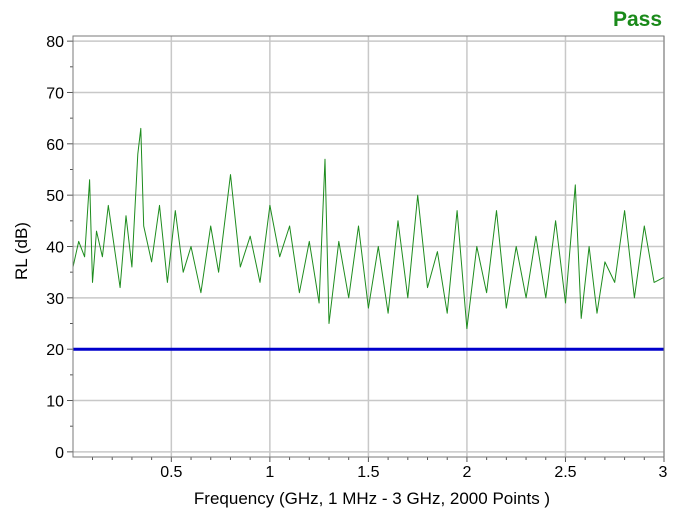 Image resolution: width=684 pixels, height=517 pixels. I want to click on pass-status: Pass, so click(637, 19).